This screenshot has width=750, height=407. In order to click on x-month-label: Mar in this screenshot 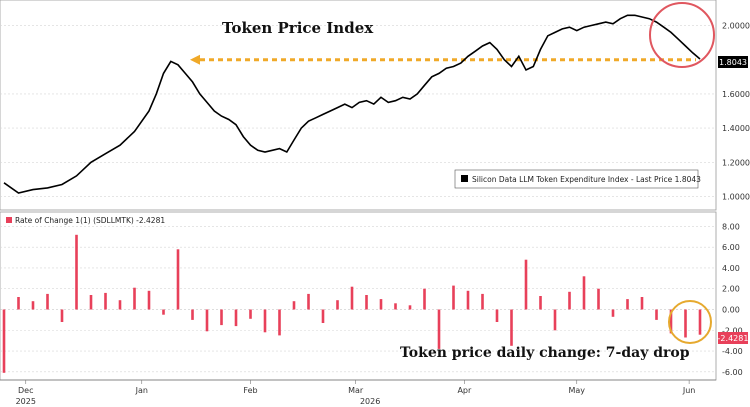, I will do `click(356, 390)`.